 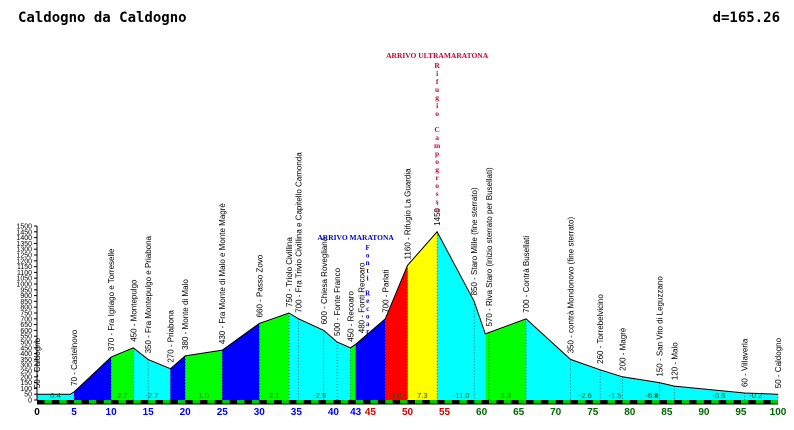 What do you see at coordinates (667, 412) in the screenshot?
I see `km-label: 85` at bounding box center [667, 412].